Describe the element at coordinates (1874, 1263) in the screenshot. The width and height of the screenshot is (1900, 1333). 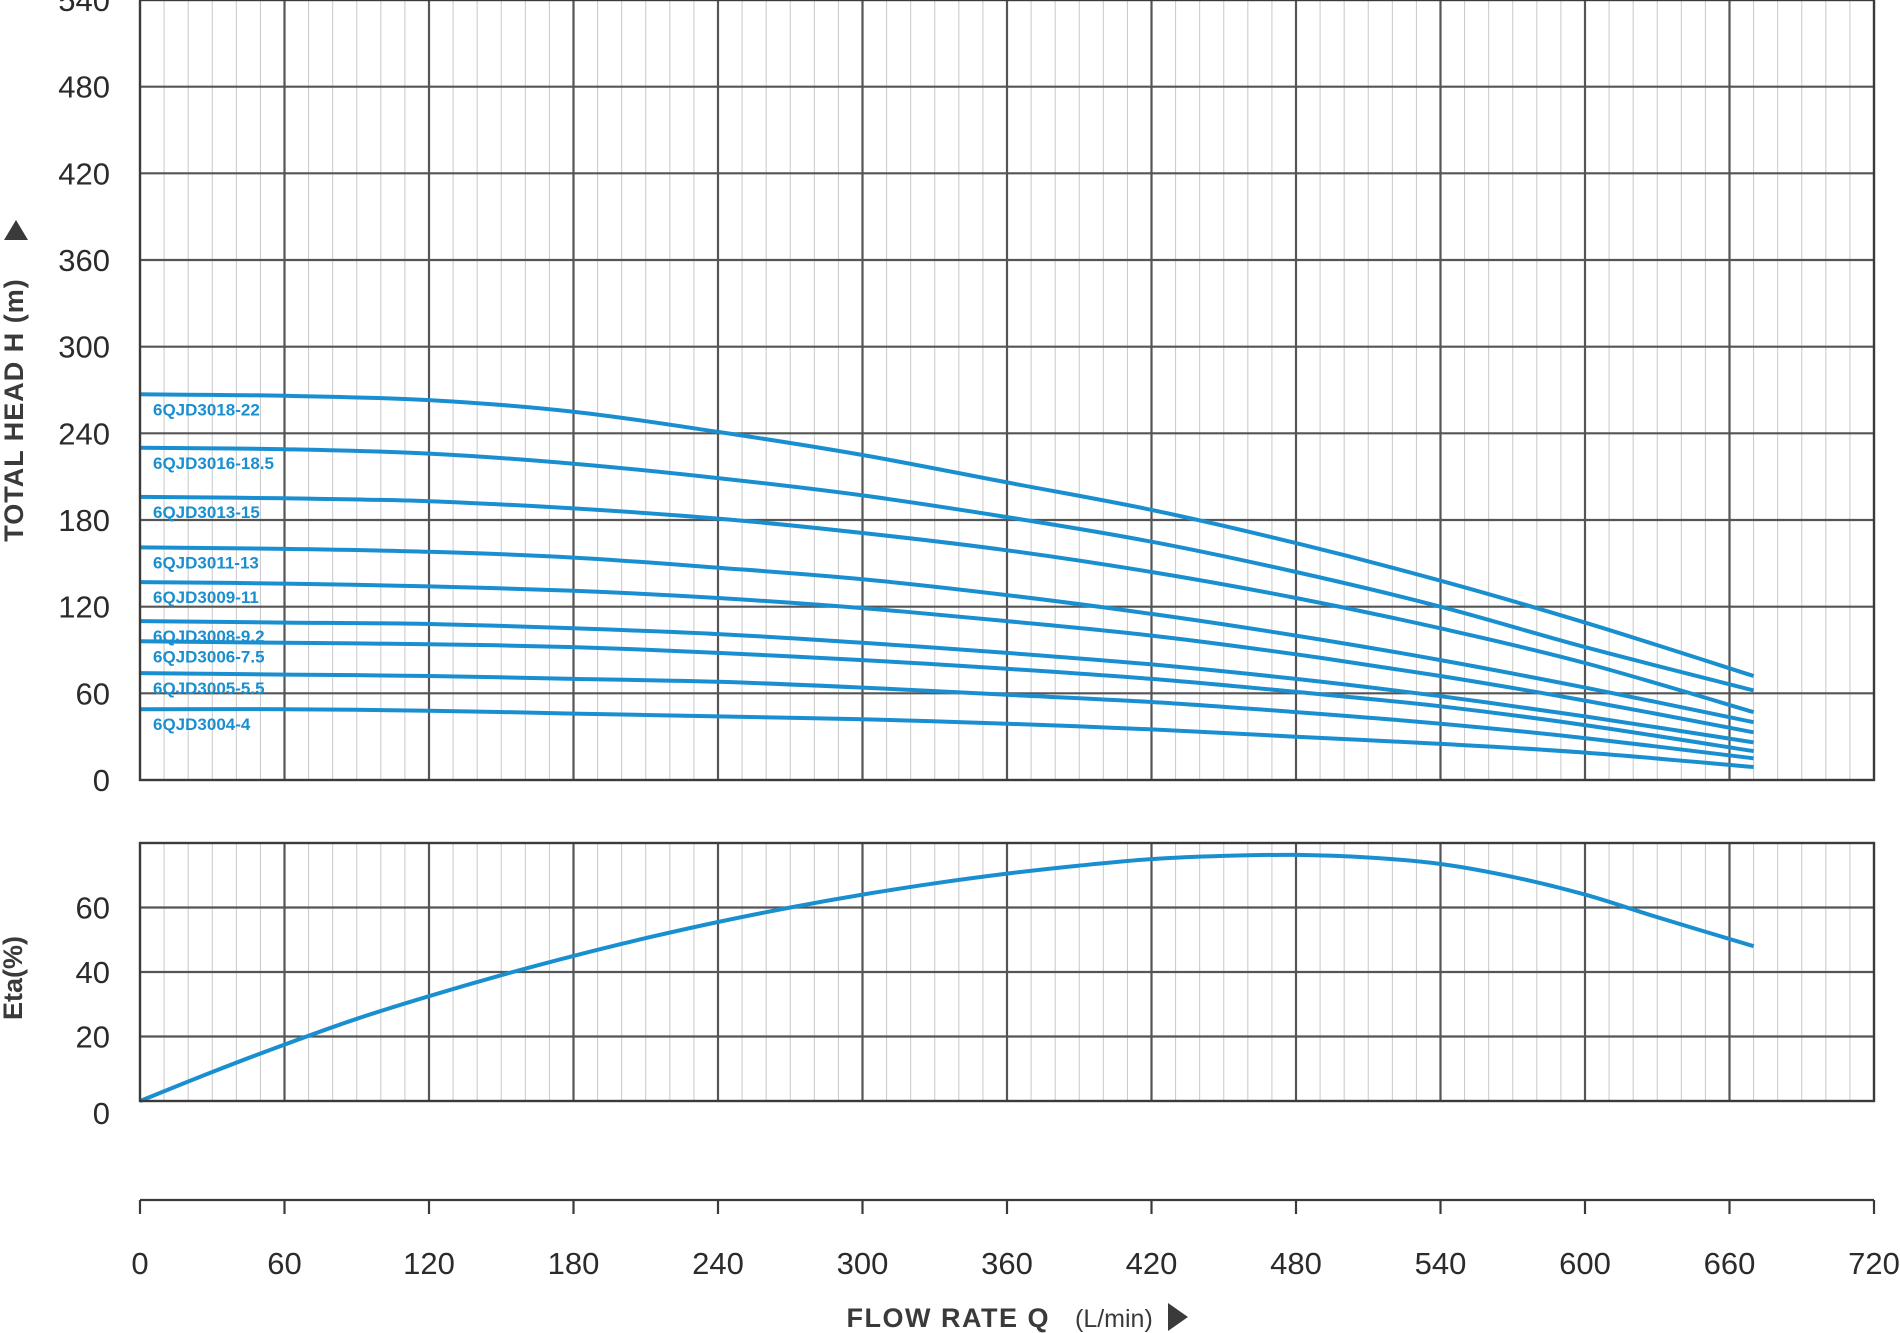
I see `x-tick-label: 720` at that location.